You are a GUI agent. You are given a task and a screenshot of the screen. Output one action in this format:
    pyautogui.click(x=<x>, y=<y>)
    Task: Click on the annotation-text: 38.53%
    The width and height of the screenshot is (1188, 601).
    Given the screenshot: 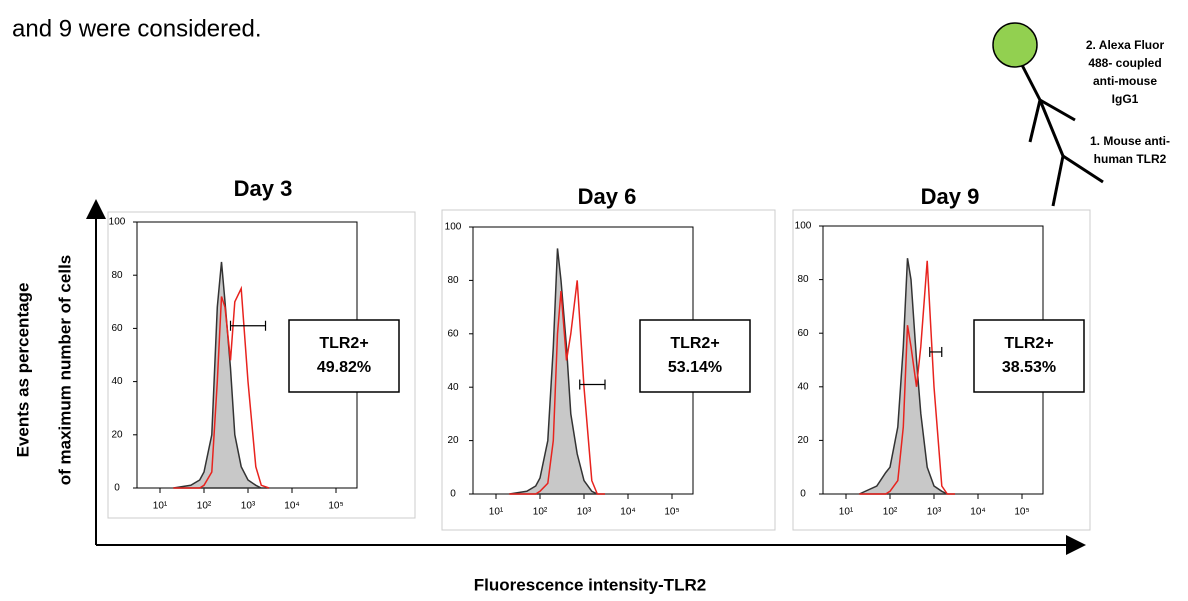 What is the action you would take?
    pyautogui.click(x=1029, y=367)
    